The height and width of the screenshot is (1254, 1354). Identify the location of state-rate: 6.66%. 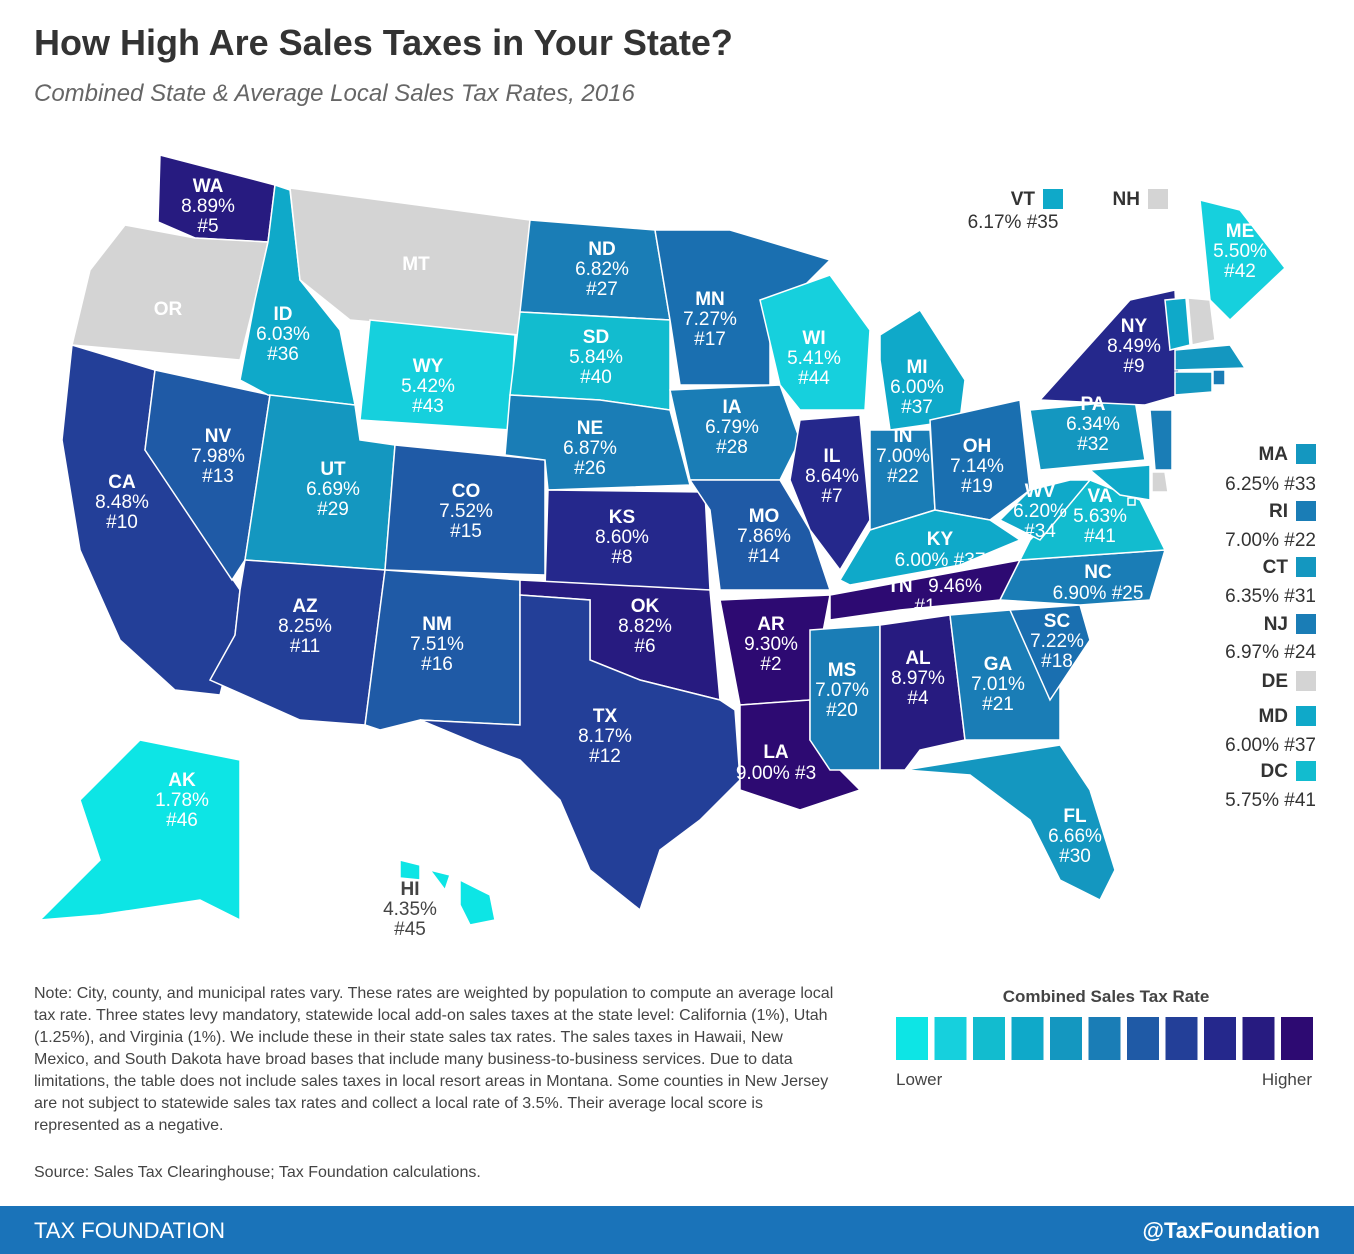
(1075, 836).